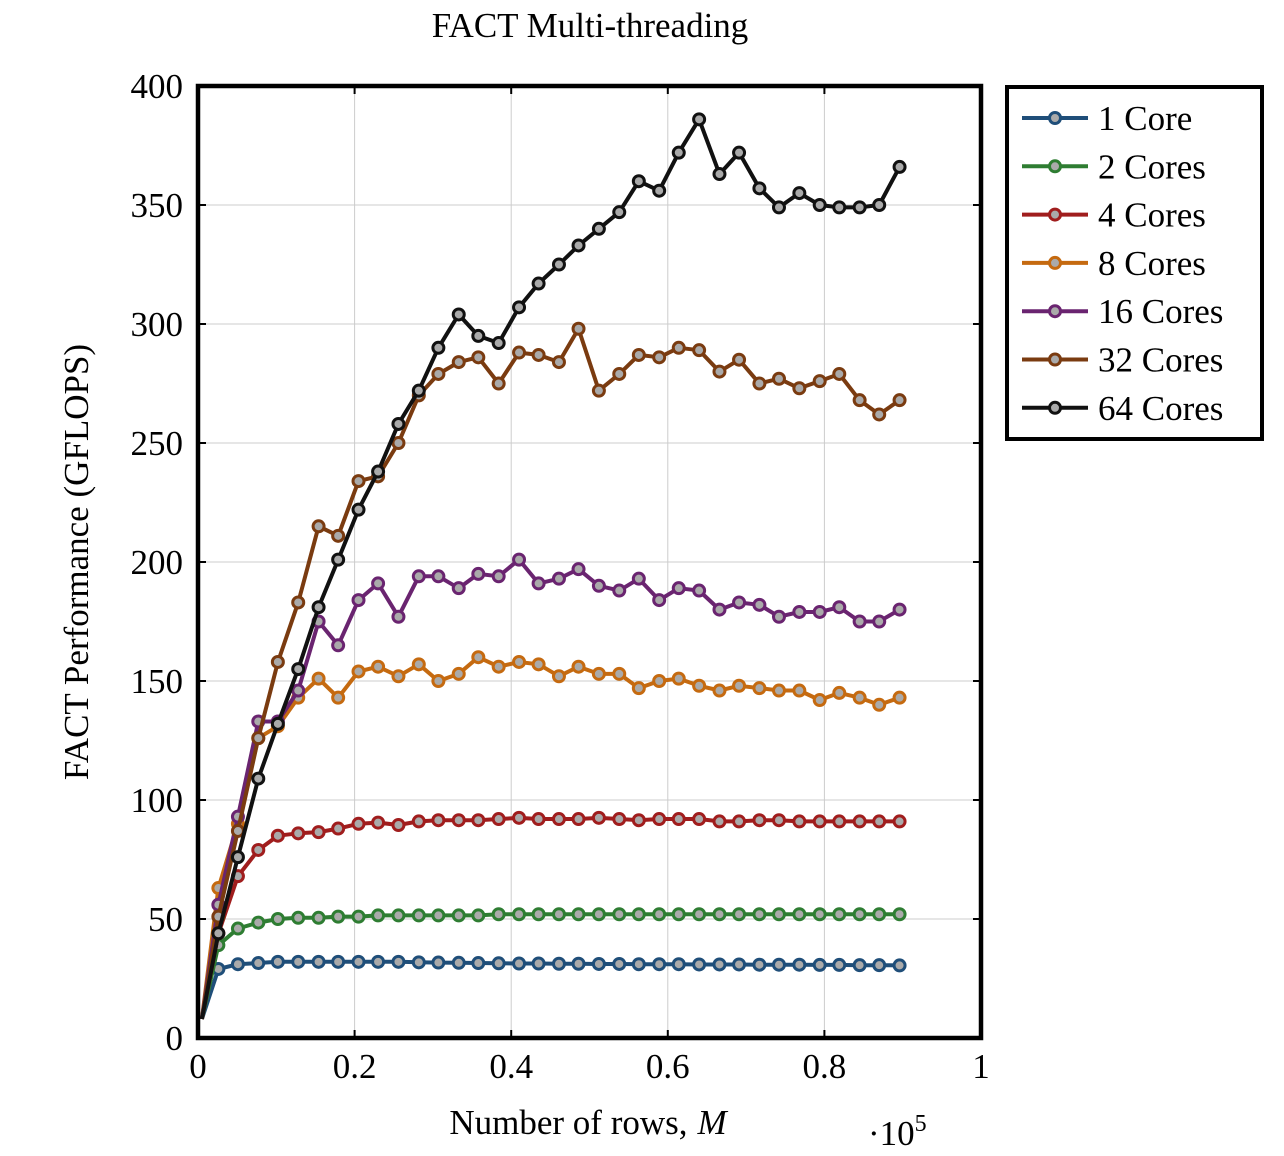 This screenshot has width=1284, height=1156. Describe the element at coordinates (1152, 263) in the screenshot. I see `legend-label: 8 Cores` at that location.